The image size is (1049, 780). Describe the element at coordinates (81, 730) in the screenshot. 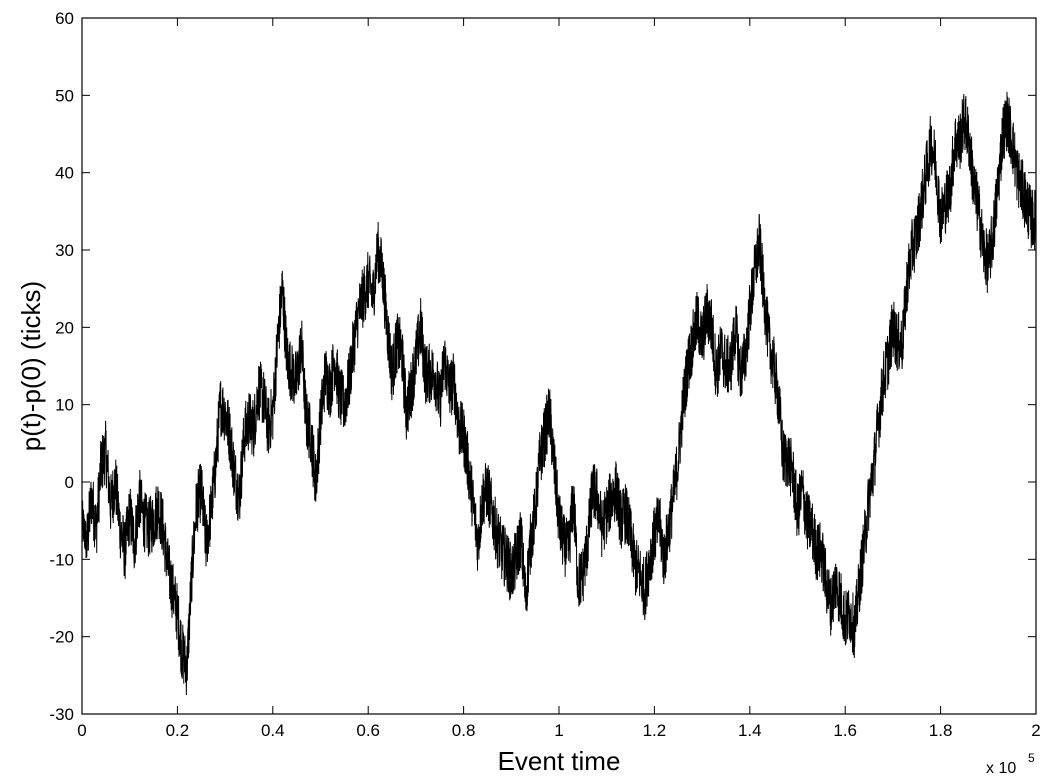

I see `x-tick-label: 0` at that location.